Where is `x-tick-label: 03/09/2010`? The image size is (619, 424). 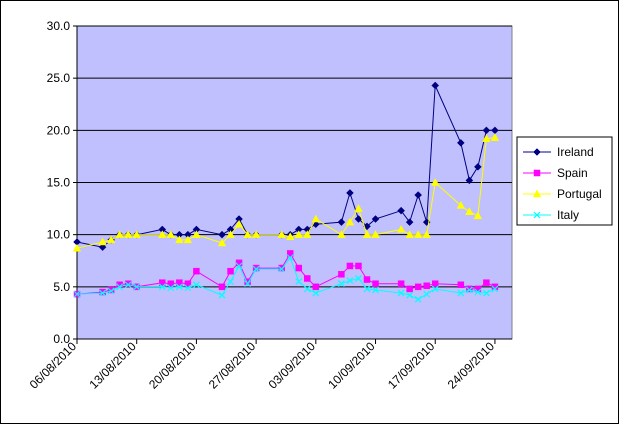
x-tick-label: 03/09/2010 is located at coordinates (292, 365).